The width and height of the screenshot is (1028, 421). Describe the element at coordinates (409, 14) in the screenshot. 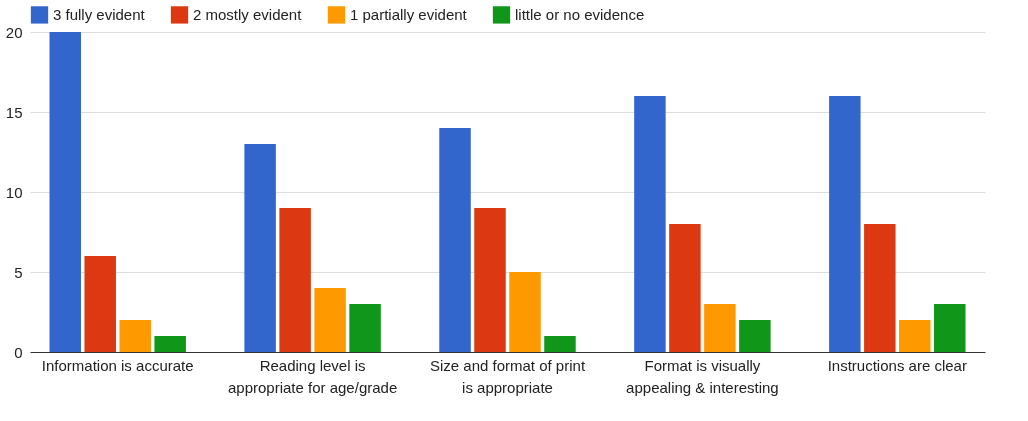

I see `legend-label: 1 partially evident` at that location.